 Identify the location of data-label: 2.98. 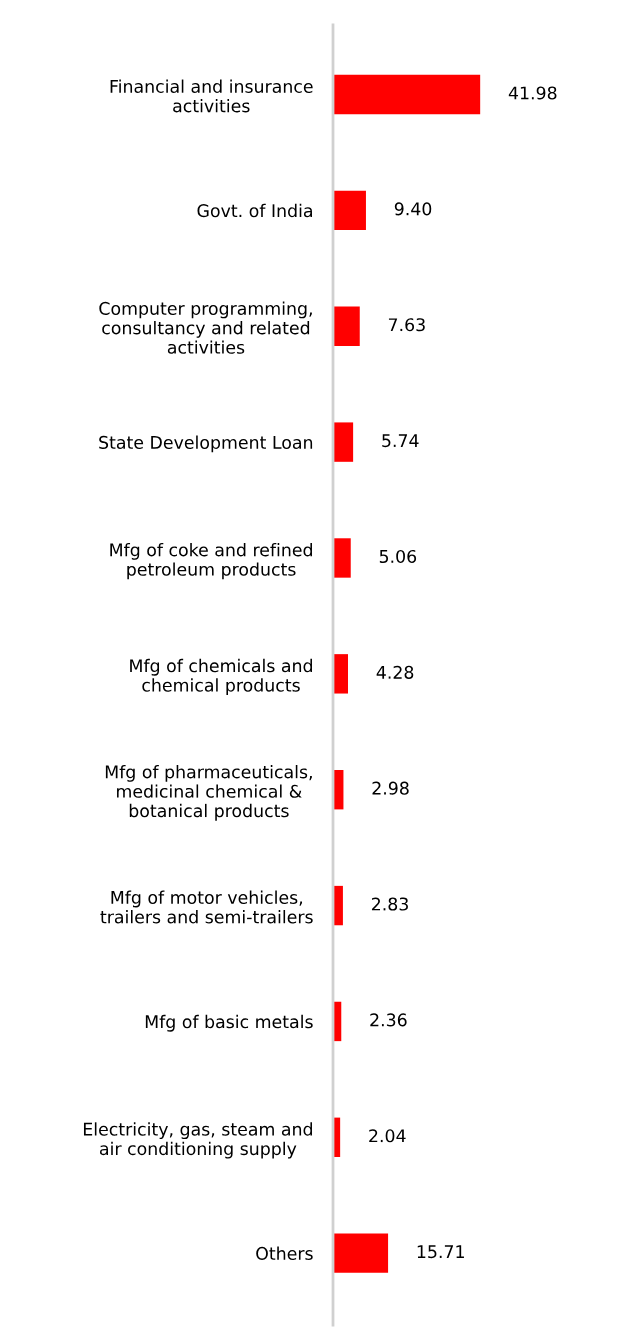
(390, 788).